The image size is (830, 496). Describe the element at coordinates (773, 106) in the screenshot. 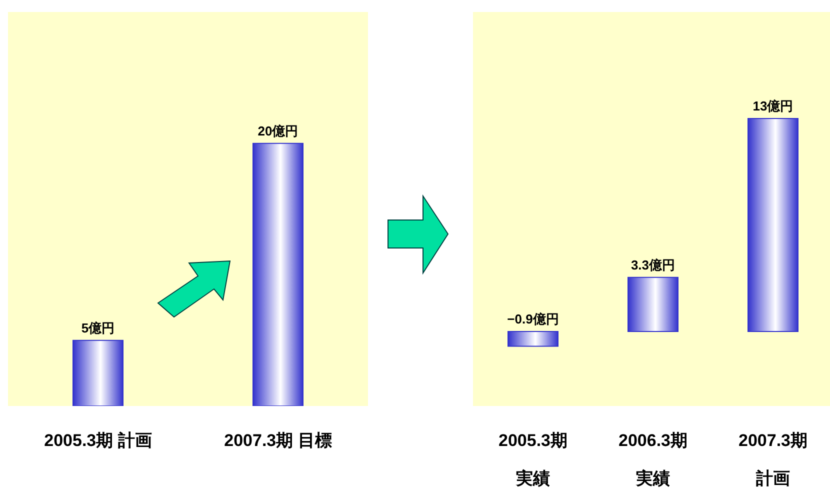

I see `data-label: 13億円` at that location.